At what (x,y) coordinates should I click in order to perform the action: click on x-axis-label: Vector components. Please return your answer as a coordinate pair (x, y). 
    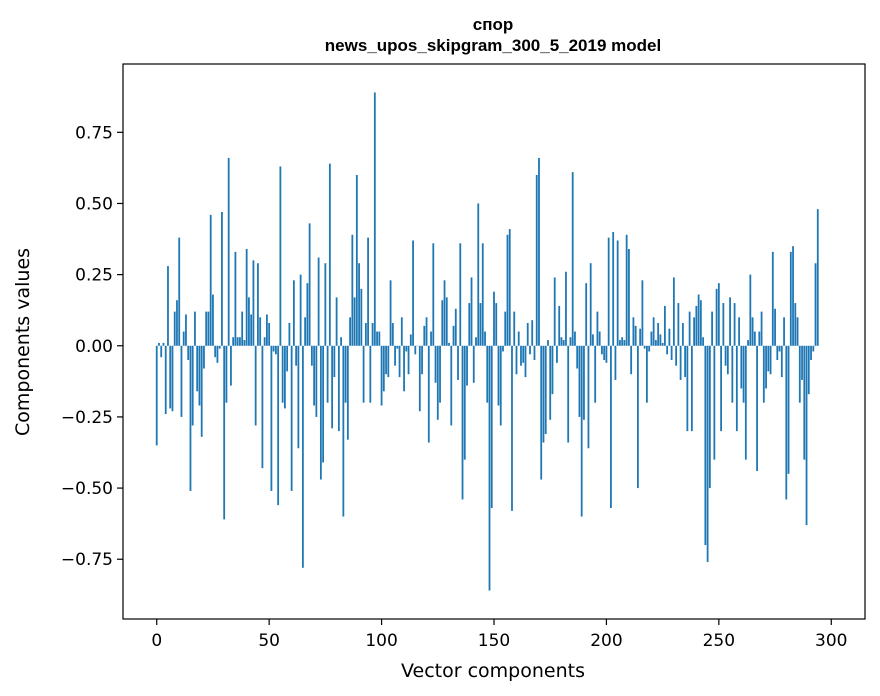
    Looking at the image, I should click on (493, 671).